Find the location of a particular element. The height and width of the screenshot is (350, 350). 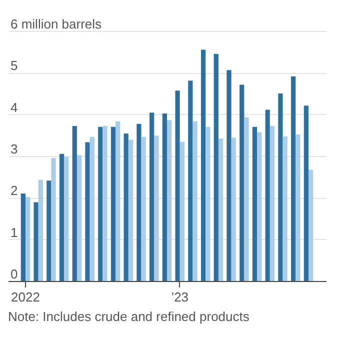

y-tick-label: 0 is located at coordinates (14, 274).